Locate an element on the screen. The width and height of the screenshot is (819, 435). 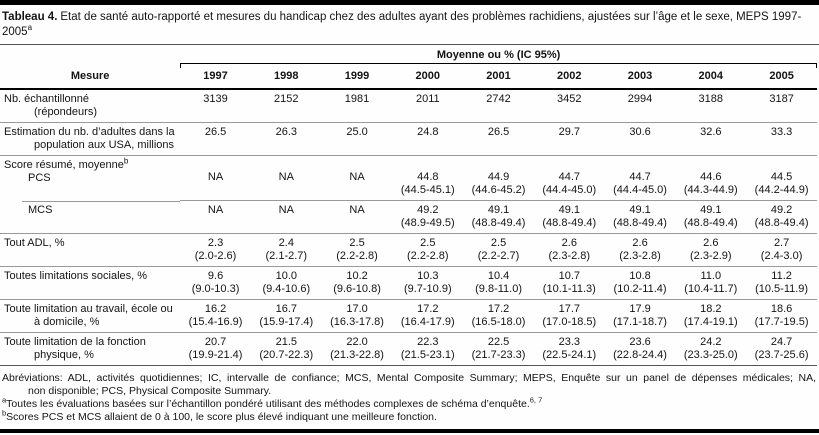
confidence-interval: (16.3-17.8) is located at coordinates (357, 321).